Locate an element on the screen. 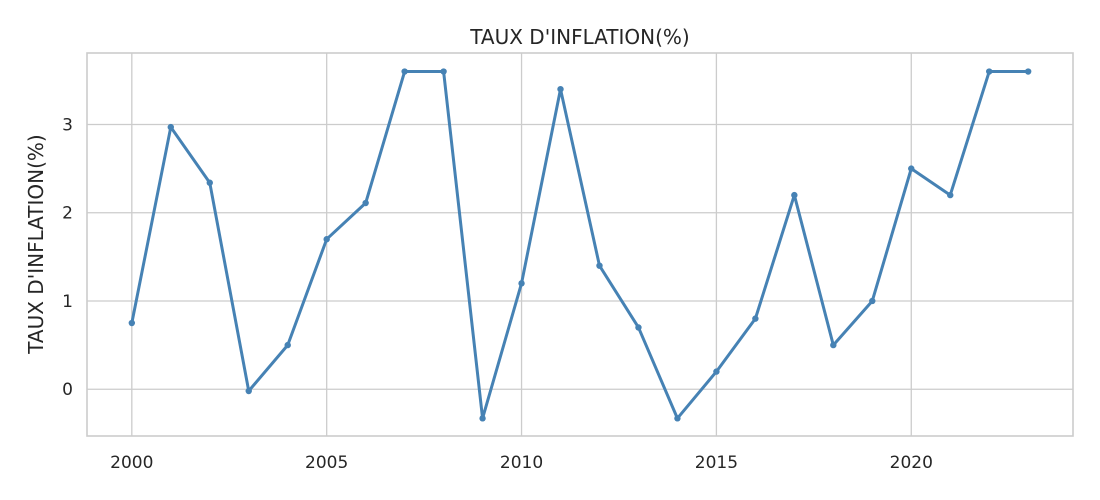  y-tick-label: 0 is located at coordinates (67, 390).